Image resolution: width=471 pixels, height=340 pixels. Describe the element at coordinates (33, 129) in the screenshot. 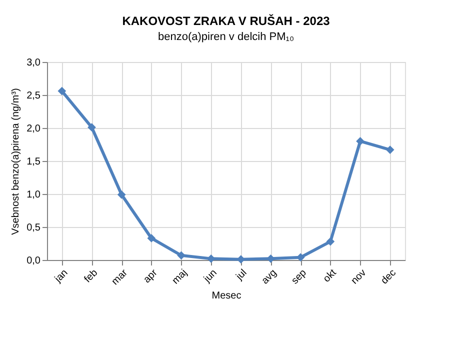

I see `y-tick-label: 2,0` at that location.